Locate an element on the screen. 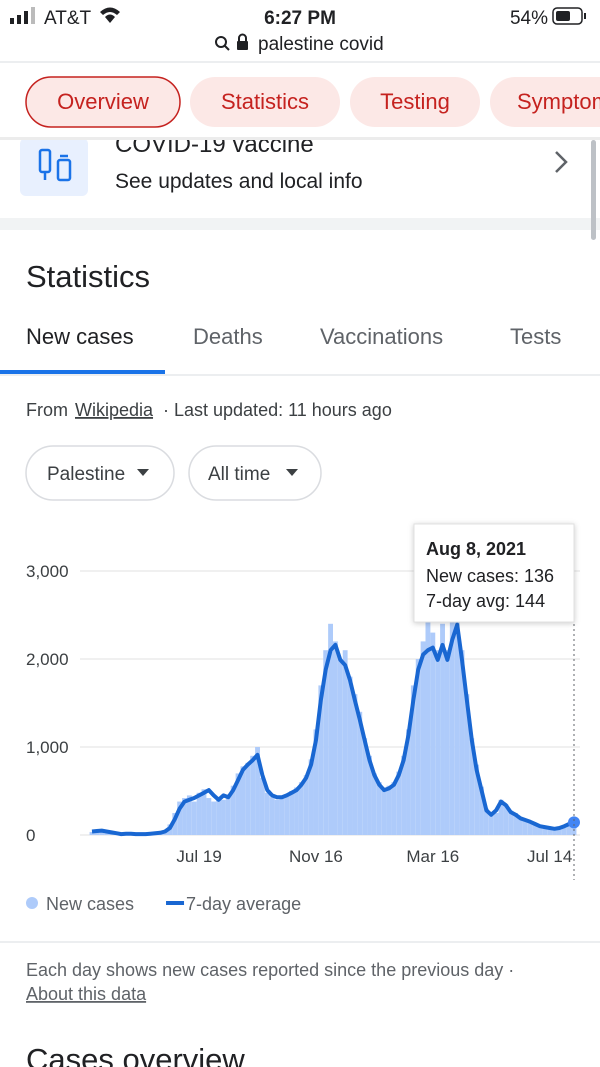  clock: 6:27 PM is located at coordinates (300, 18).